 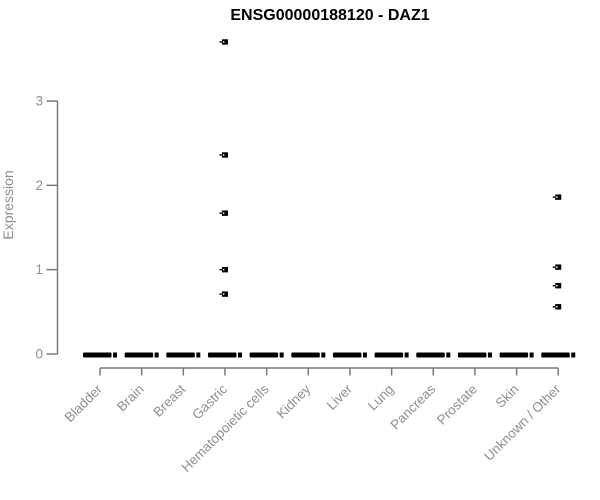 What do you see at coordinates (39, 185) in the screenshot?
I see `y-tick-label: 2` at bounding box center [39, 185].